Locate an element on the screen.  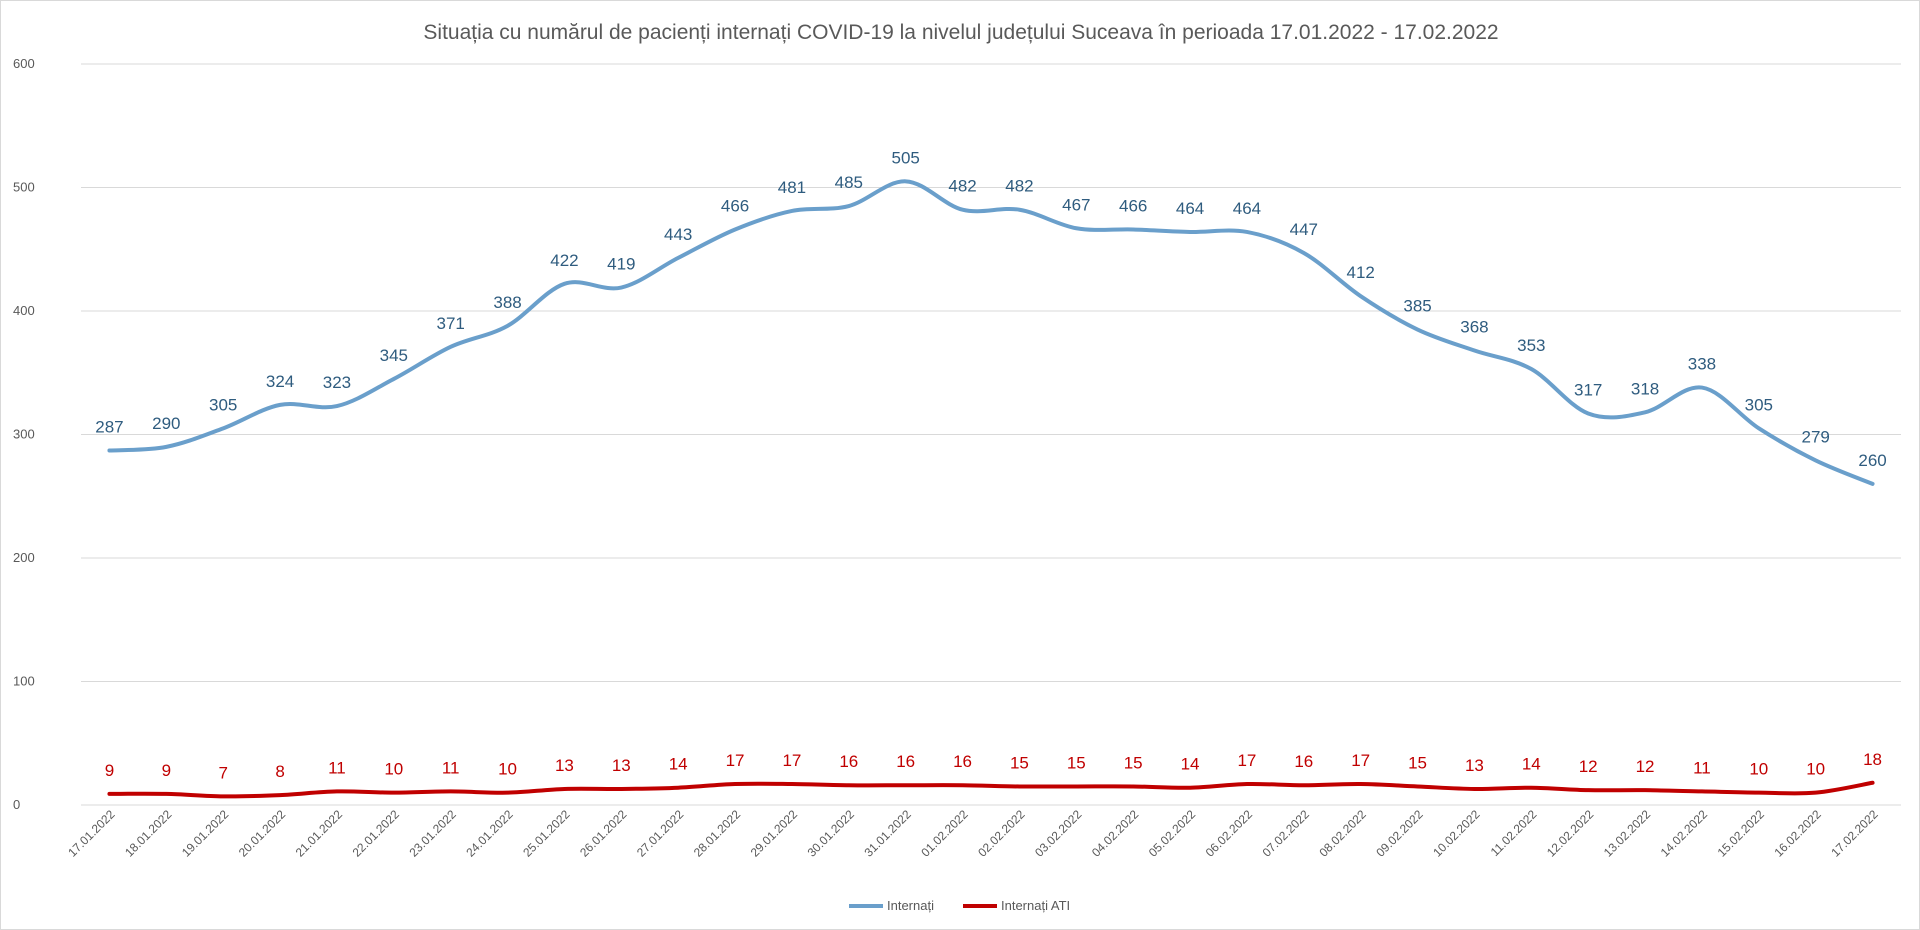
data-label: 467 is located at coordinates (1076, 204).